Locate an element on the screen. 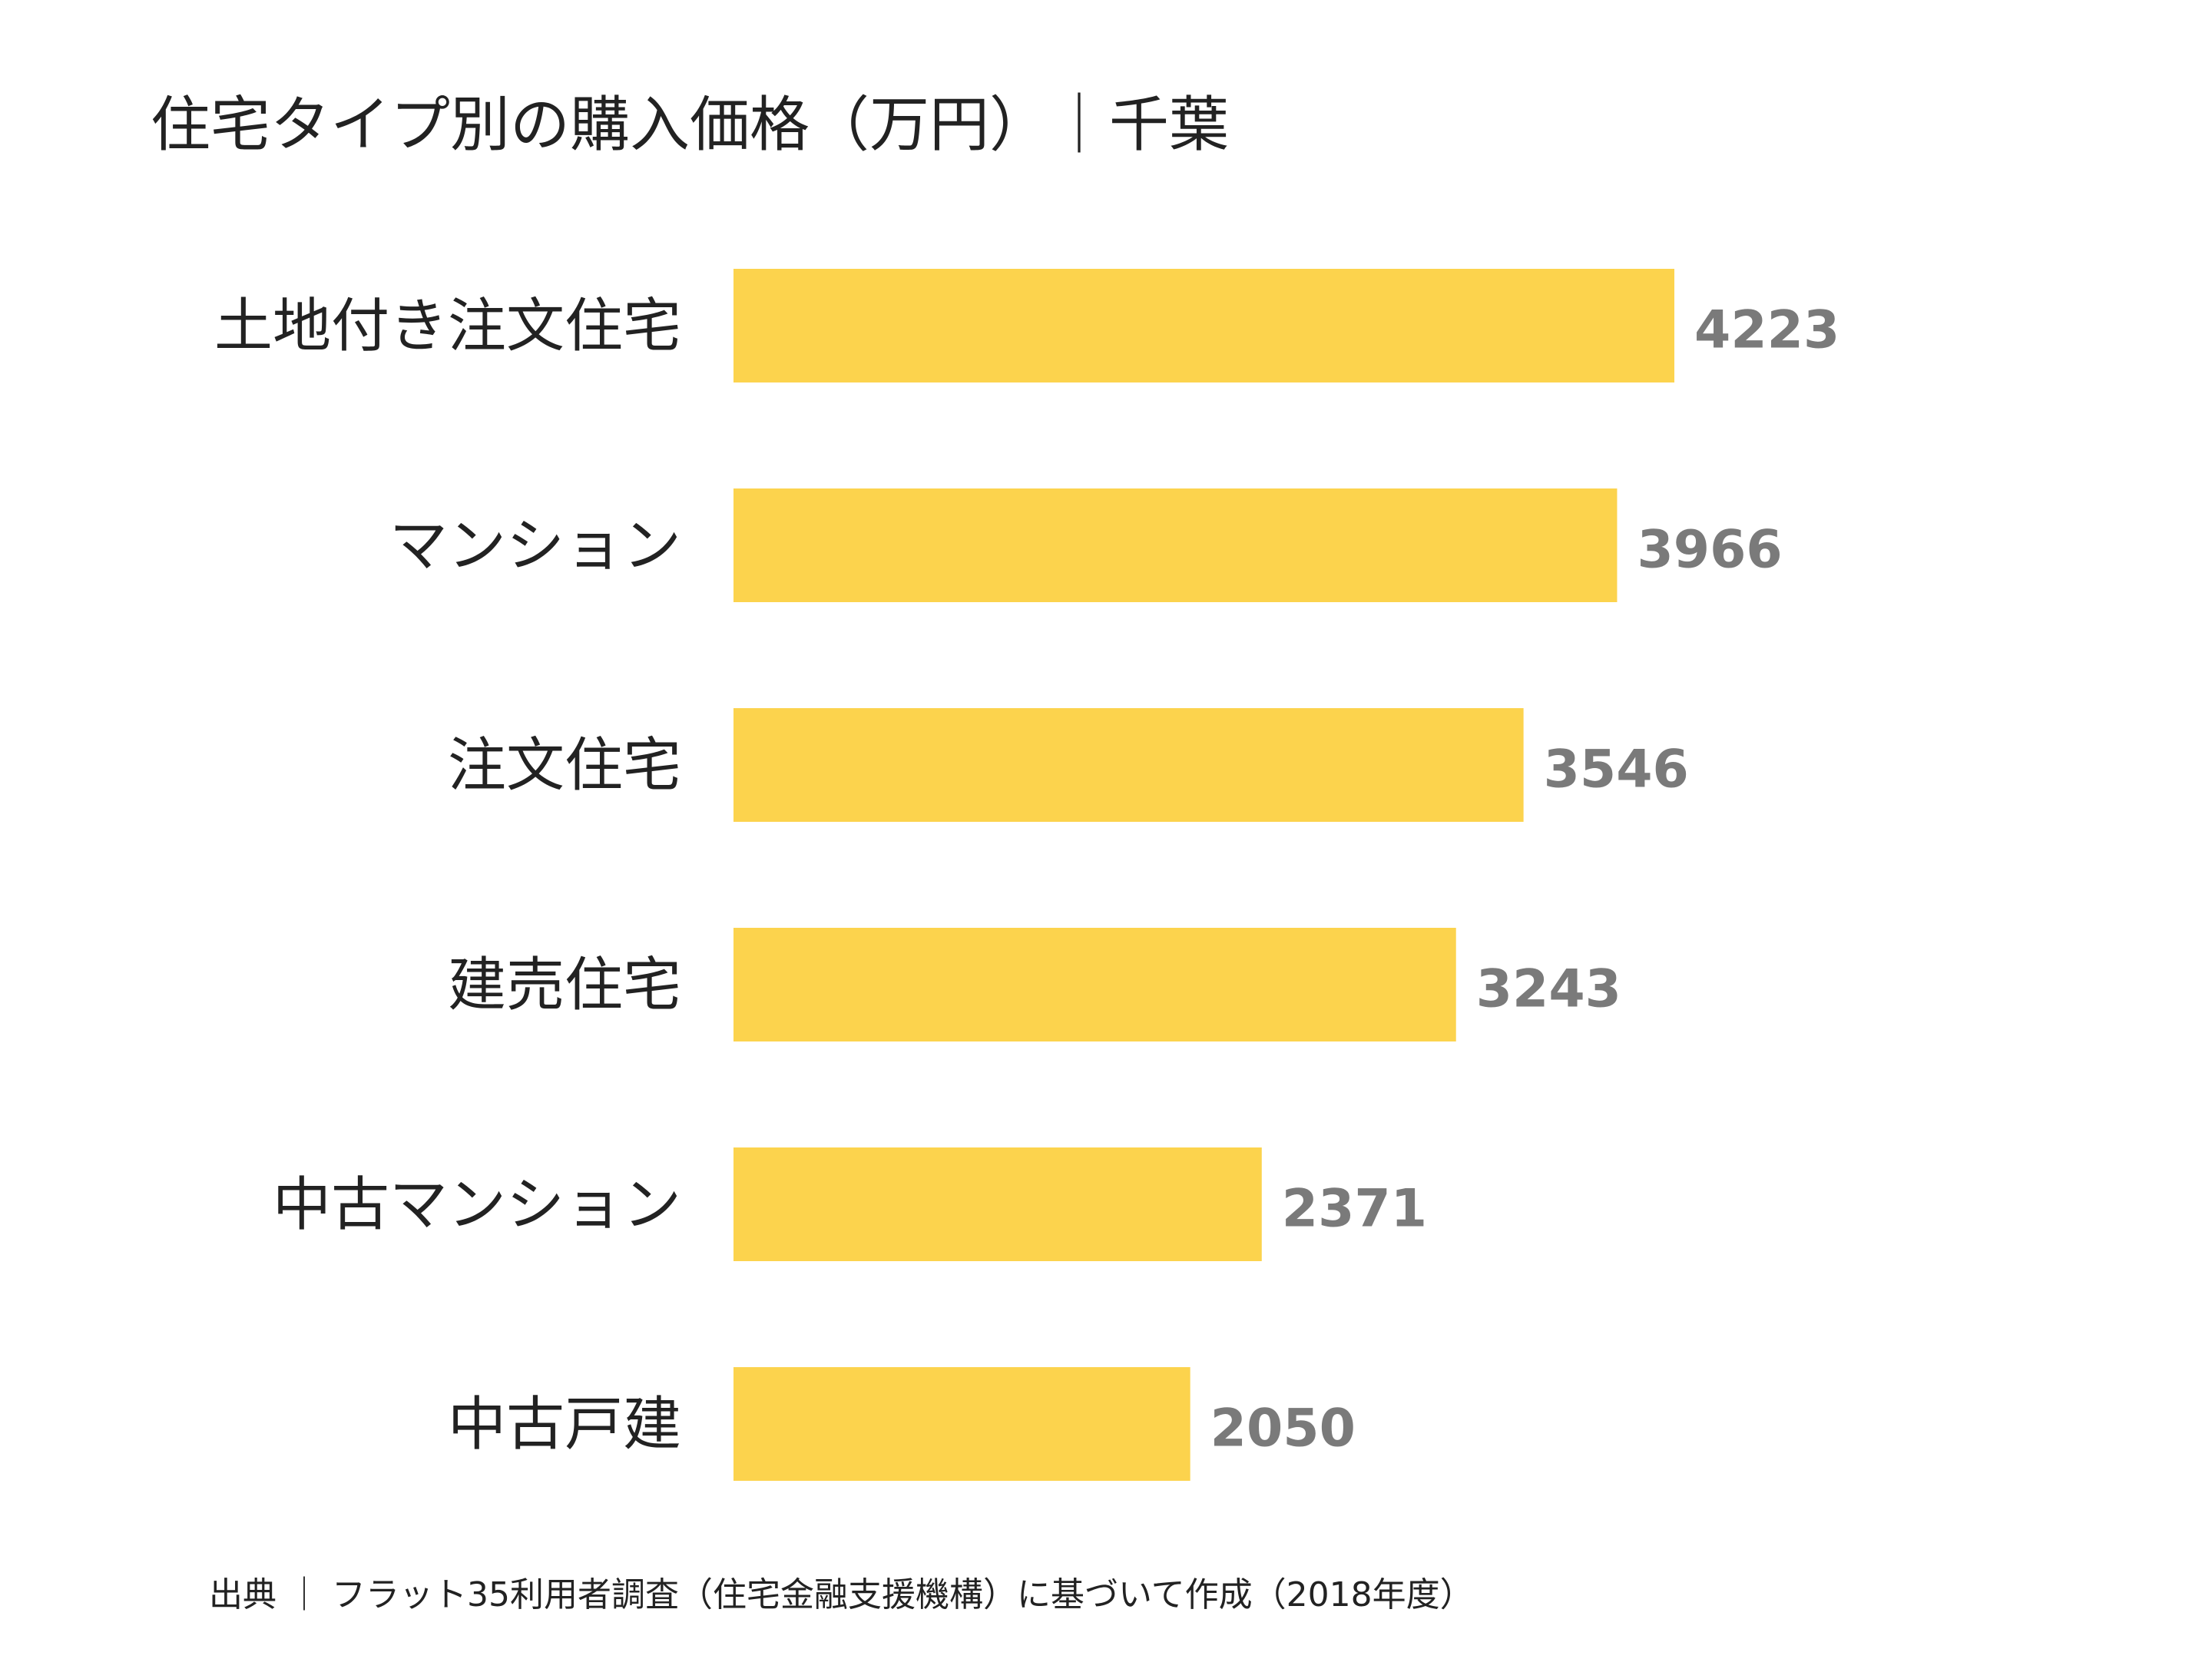 The width and height of the screenshot is (2212, 1659). data-label: 3243 is located at coordinates (1548, 990).